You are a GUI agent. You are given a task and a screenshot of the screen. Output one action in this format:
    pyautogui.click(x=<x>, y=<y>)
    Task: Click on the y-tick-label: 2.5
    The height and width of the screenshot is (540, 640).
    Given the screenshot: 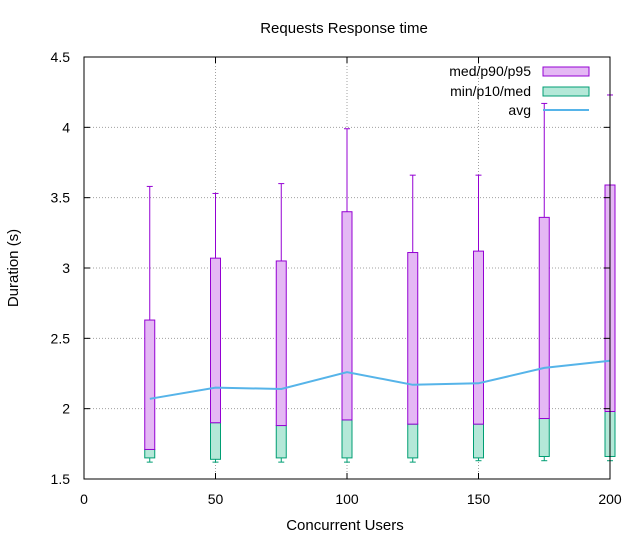 What is the action you would take?
    pyautogui.click(x=61, y=338)
    